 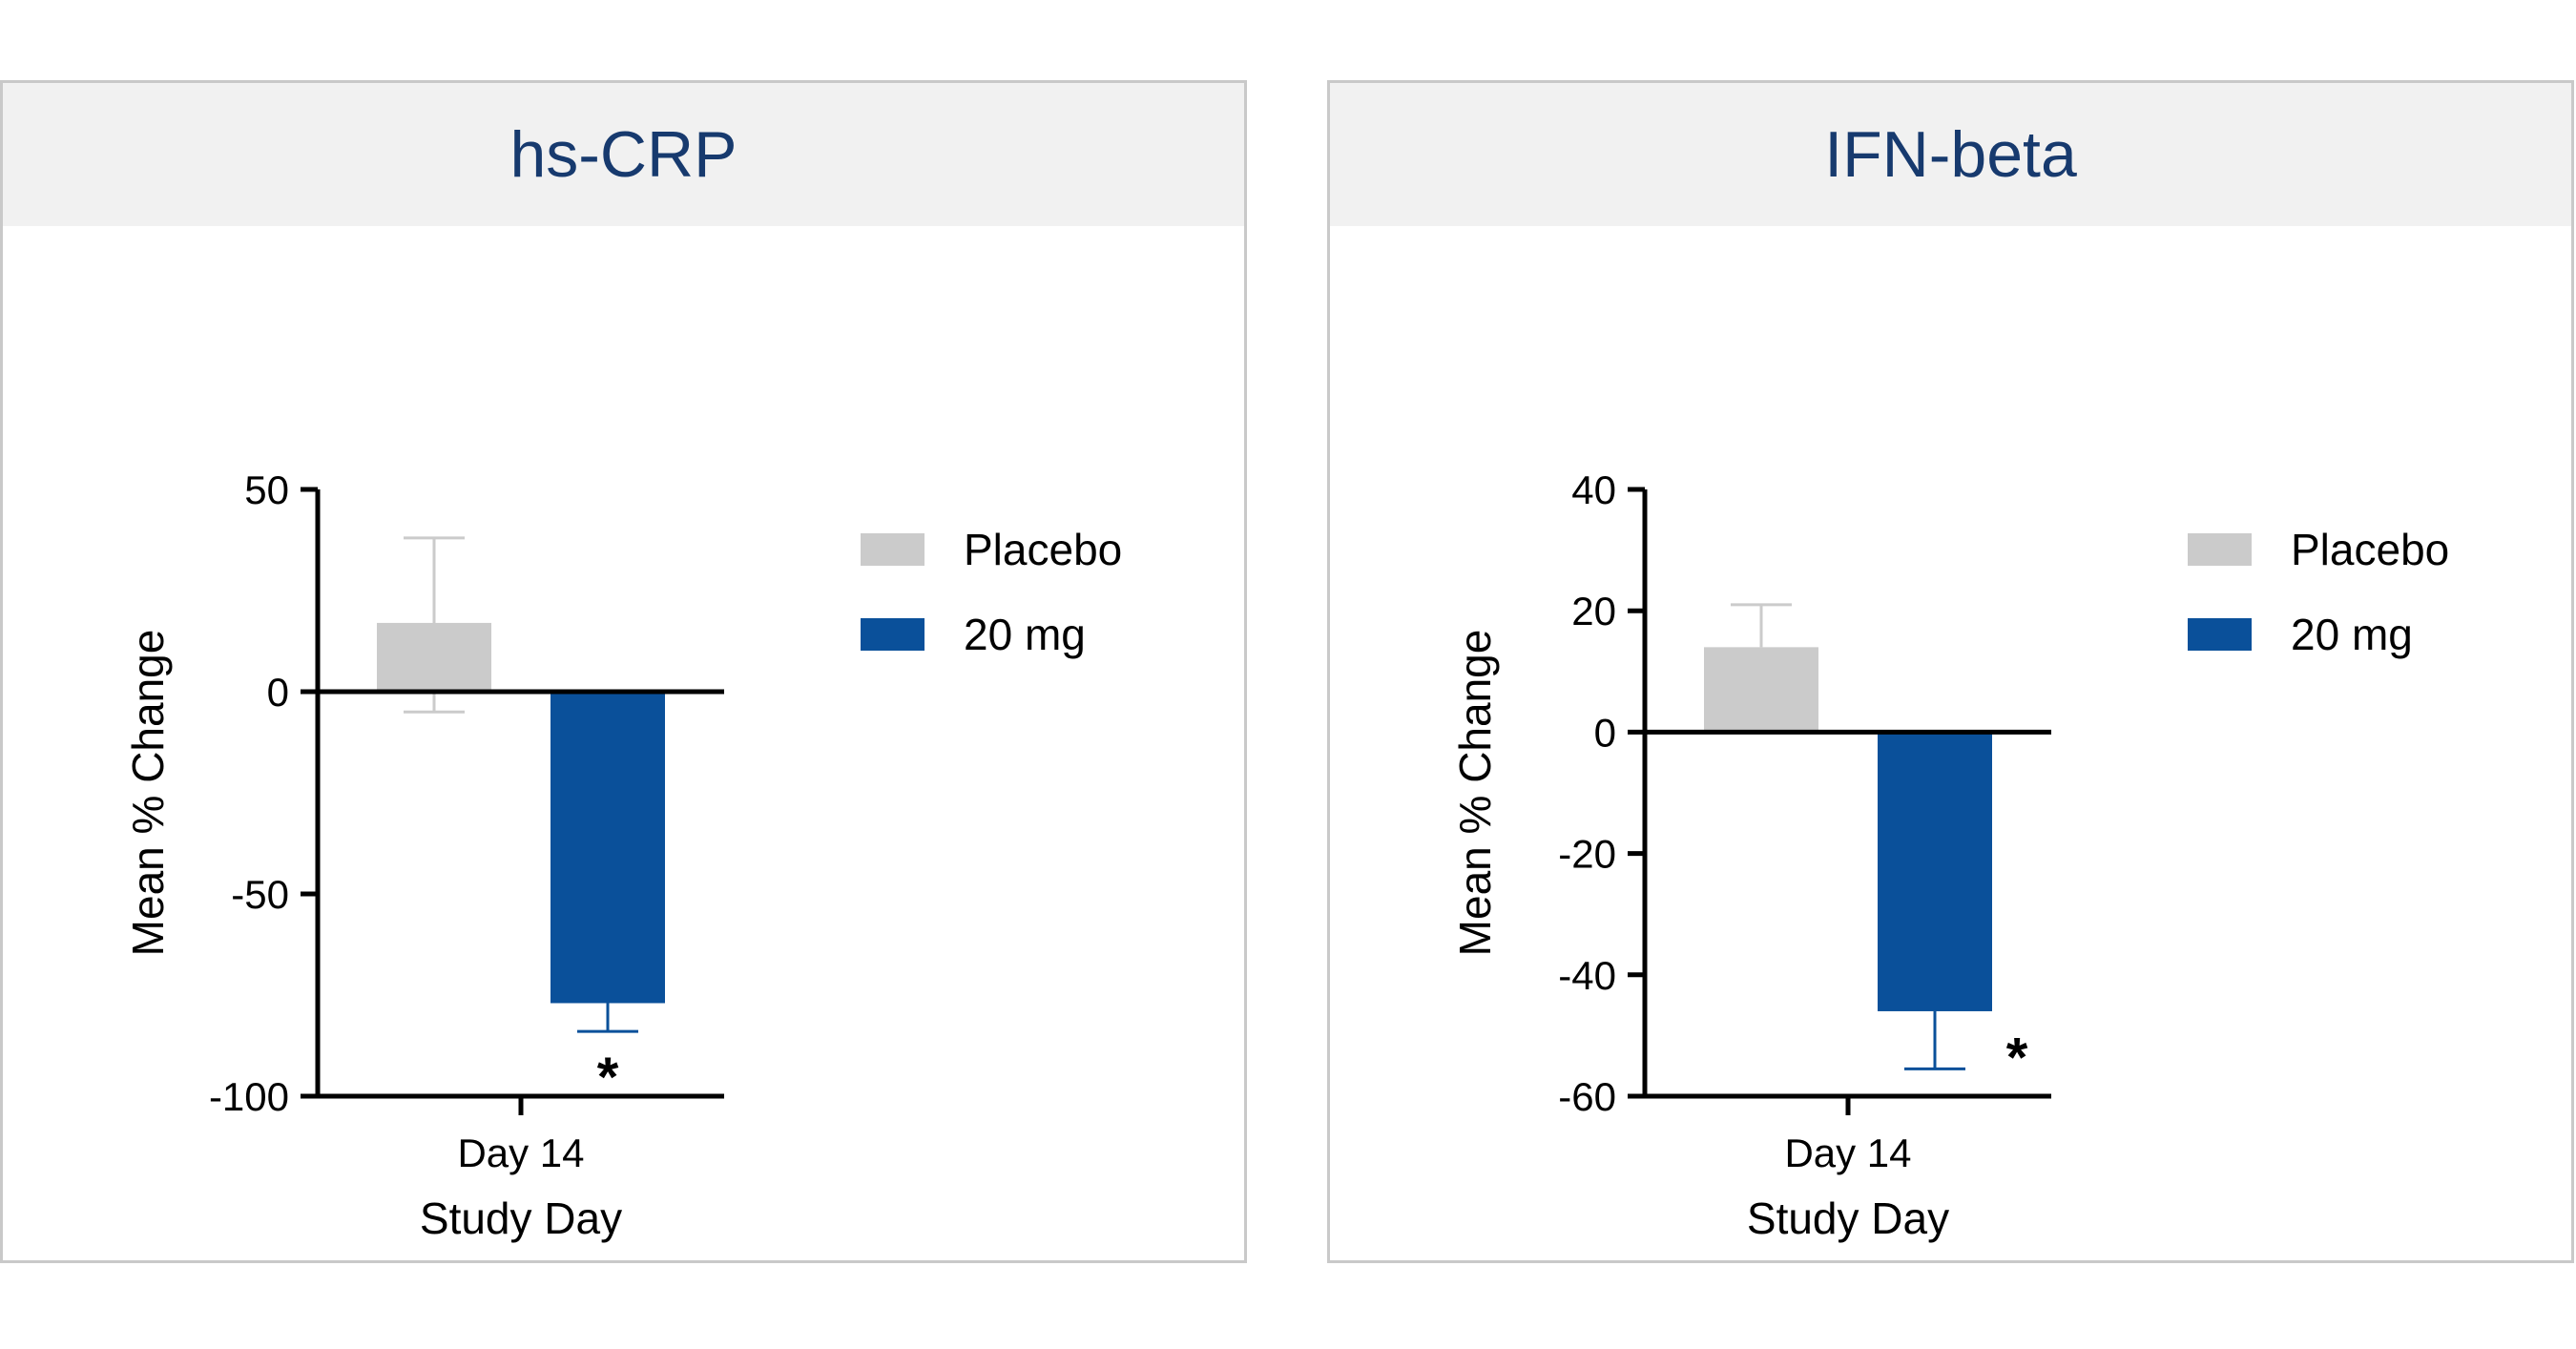 I want to click on ifn-beta-panel-header: IFN-beta, so click(x=1950, y=154).